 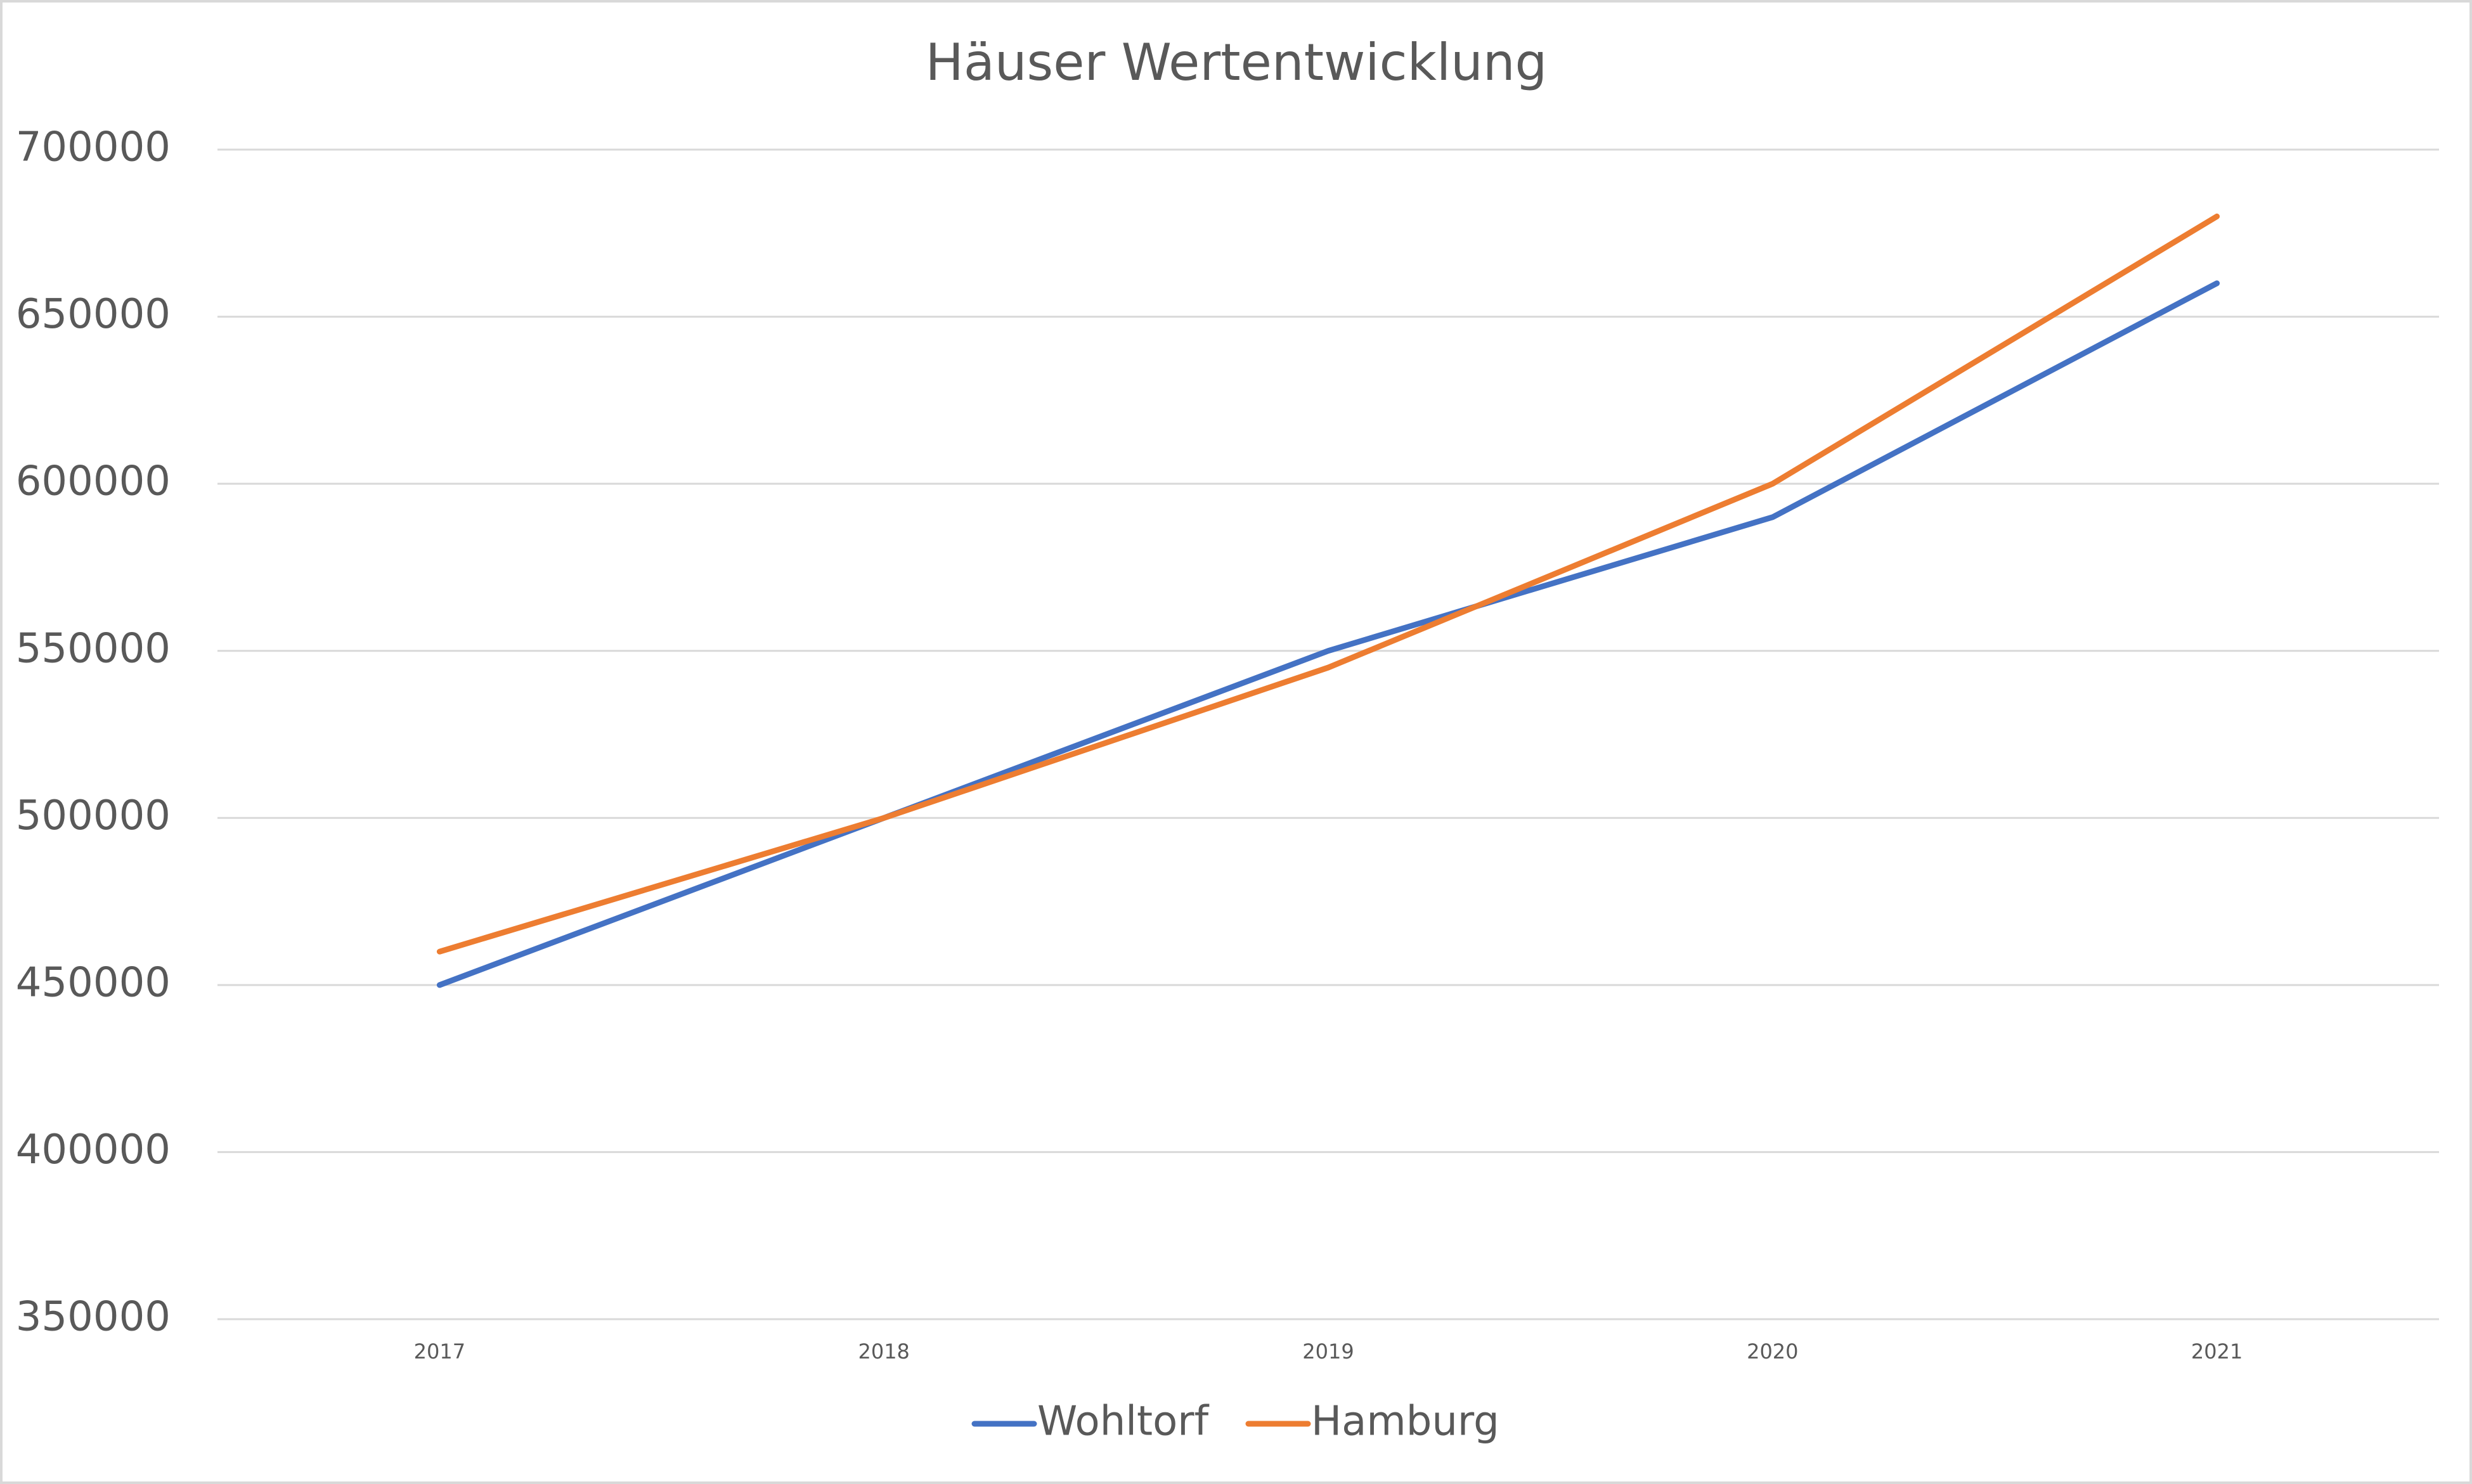 I want to click on y-tick-label: 400000, so click(x=93, y=1149).